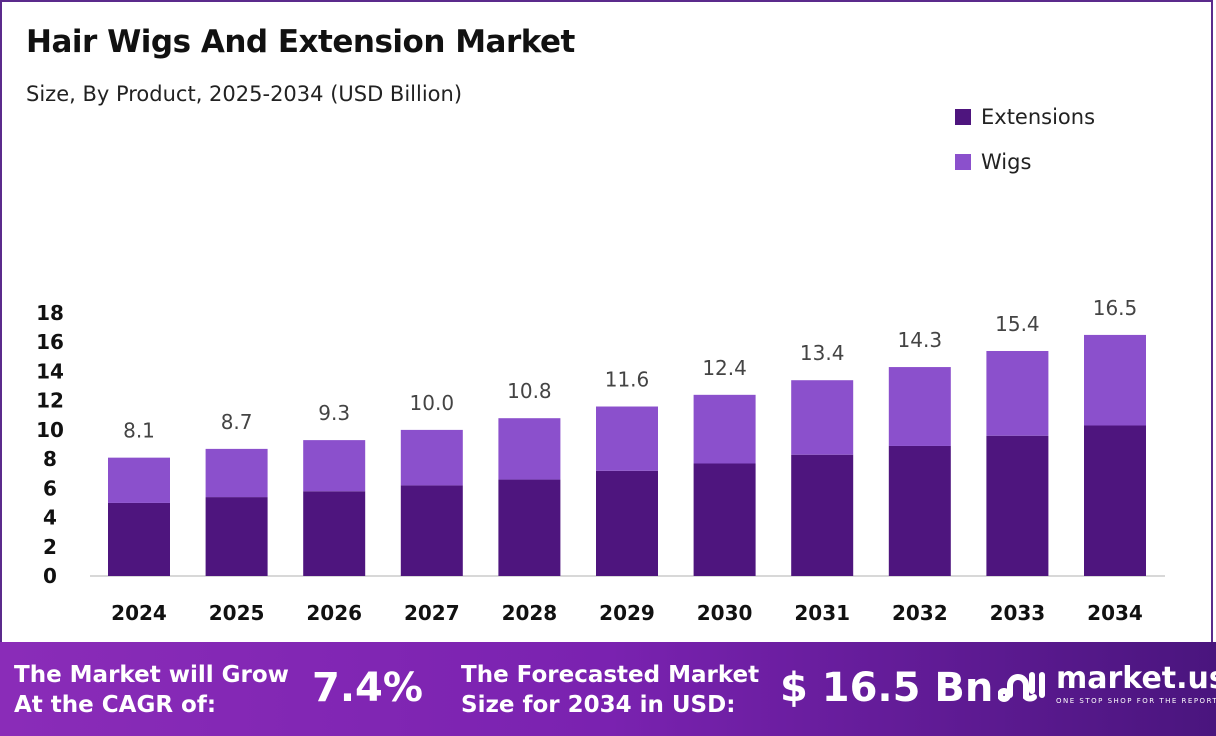  What do you see at coordinates (529, 391) in the screenshot?
I see `total-label: 10.8` at bounding box center [529, 391].